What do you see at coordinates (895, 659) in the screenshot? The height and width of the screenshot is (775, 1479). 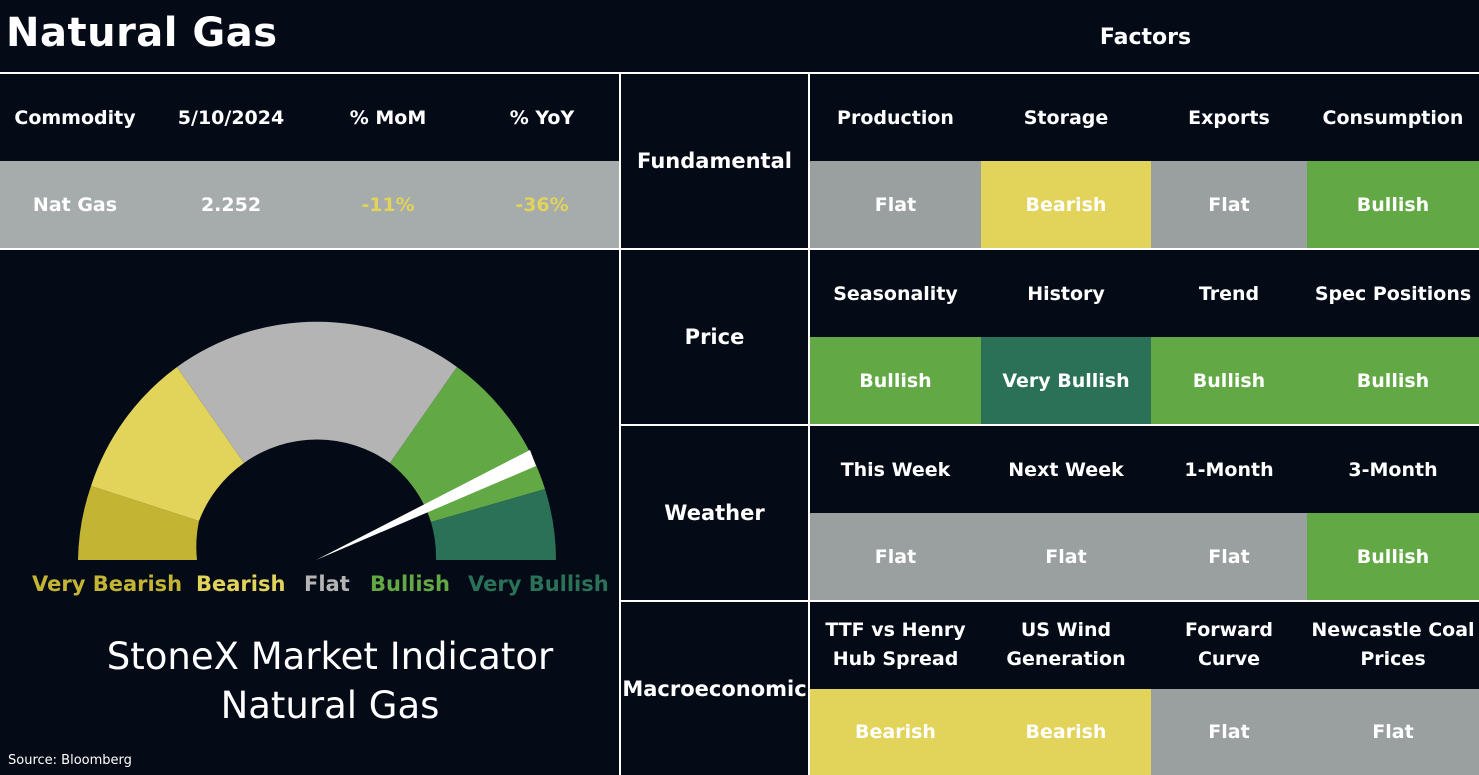 I see `factor-label-line: Hub Spread` at bounding box center [895, 659].